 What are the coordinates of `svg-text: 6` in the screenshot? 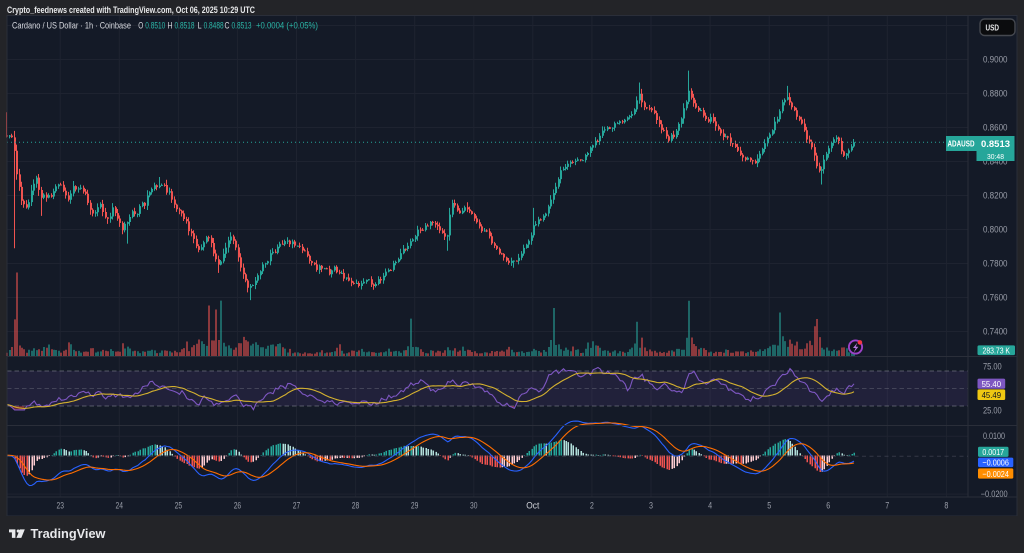 It's located at (828, 506).